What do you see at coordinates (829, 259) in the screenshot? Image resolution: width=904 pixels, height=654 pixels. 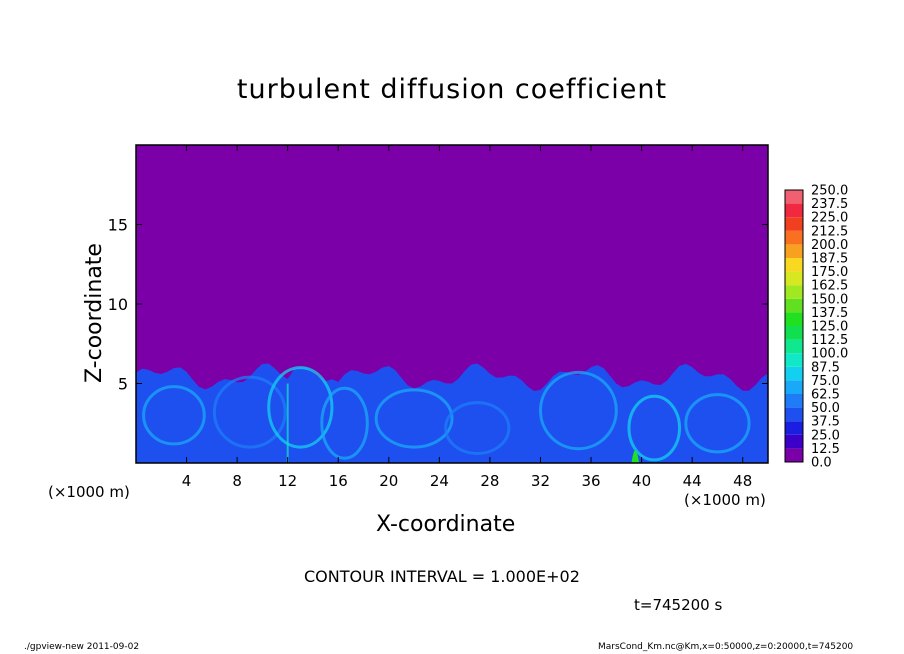 I see `colorbar-label-15: 187.5` at bounding box center [829, 259].